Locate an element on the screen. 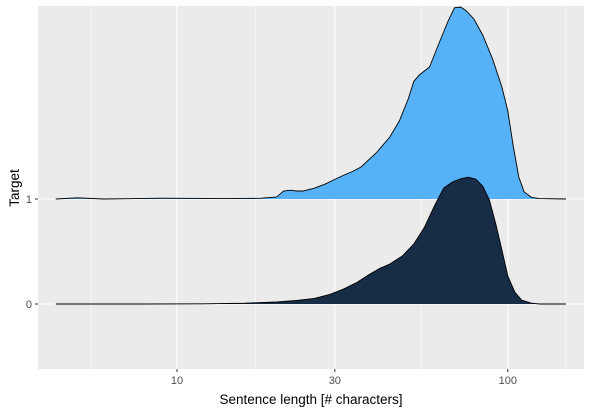 This screenshot has width=590, height=414. x-tick-label: 30 is located at coordinates (335, 381).